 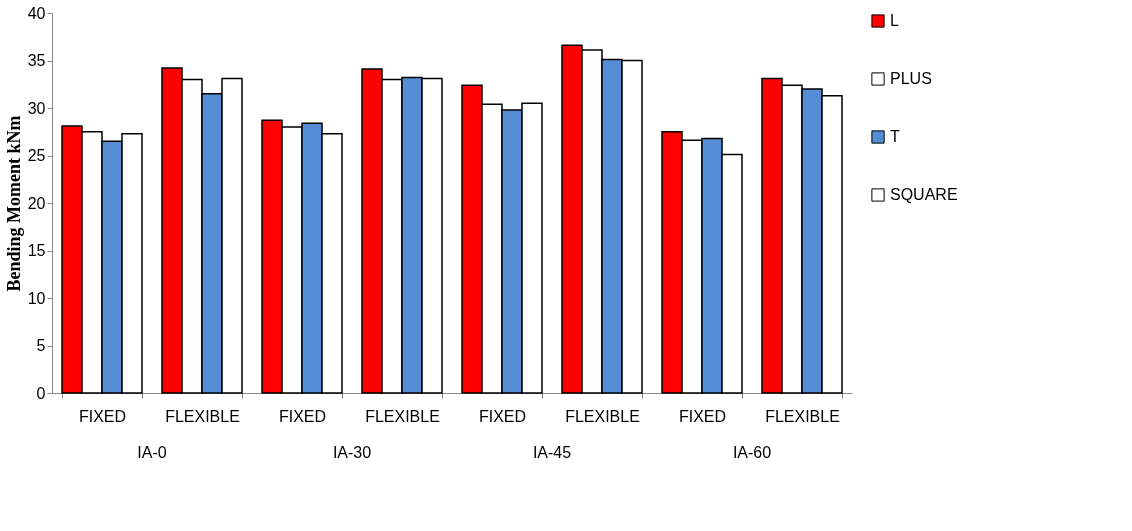 I want to click on y-tick-label: 30, so click(x=36, y=108).